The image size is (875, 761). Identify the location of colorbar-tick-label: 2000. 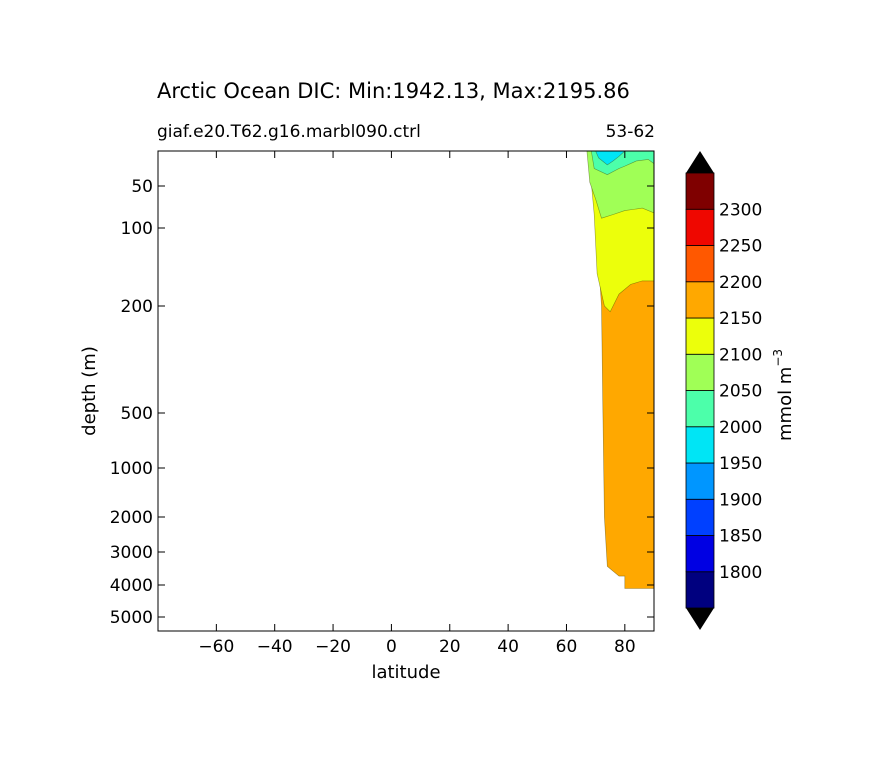
(740, 428).